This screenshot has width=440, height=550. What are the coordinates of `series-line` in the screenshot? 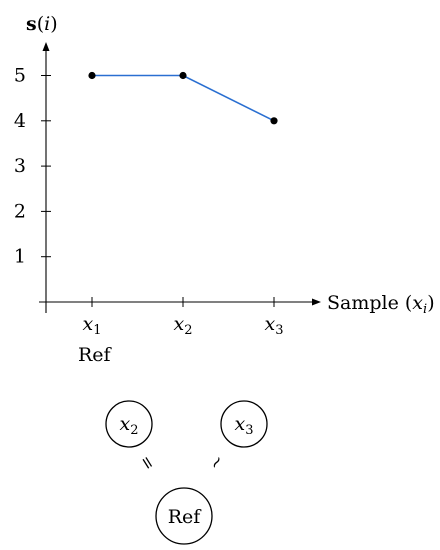 It's located at (183, 98).